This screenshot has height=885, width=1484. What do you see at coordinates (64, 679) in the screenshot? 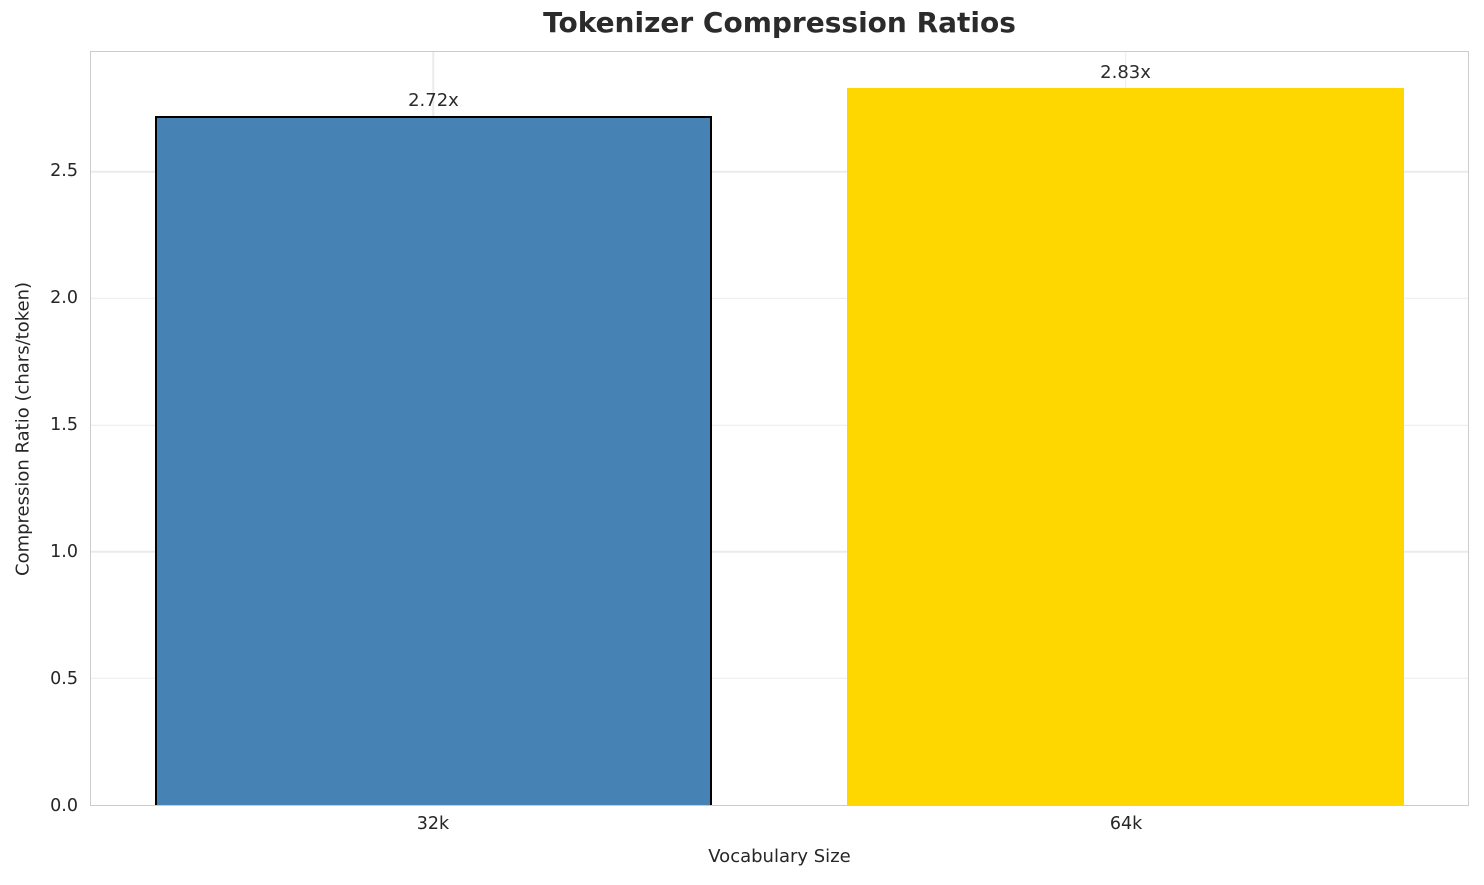
I see `y-tick-label: 0.5` at bounding box center [64, 679].